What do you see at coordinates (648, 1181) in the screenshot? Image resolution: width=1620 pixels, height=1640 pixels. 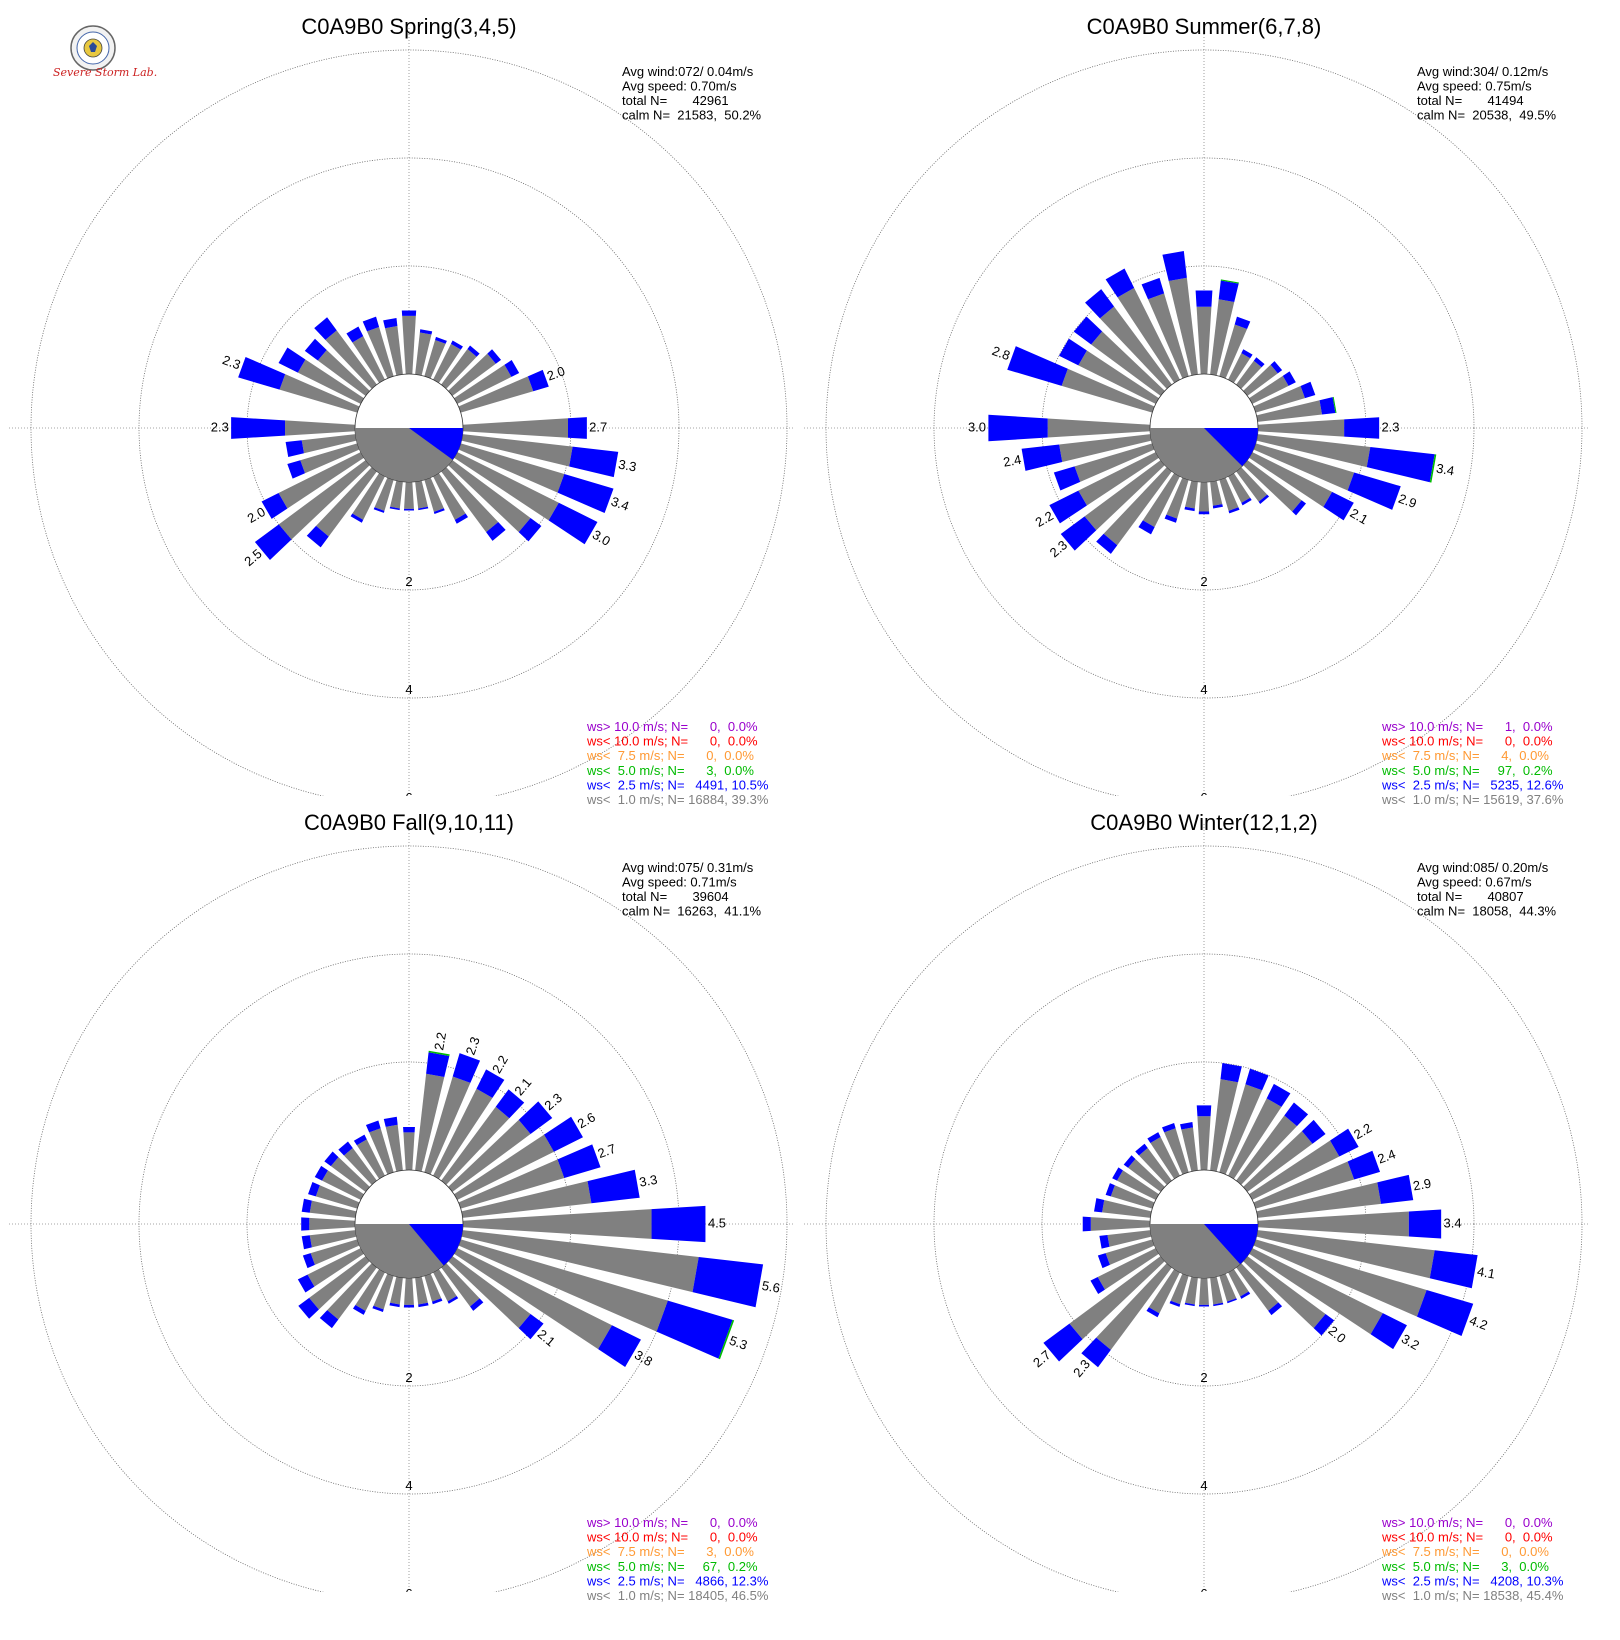 I see `petal-value-label: 3.3` at bounding box center [648, 1181].